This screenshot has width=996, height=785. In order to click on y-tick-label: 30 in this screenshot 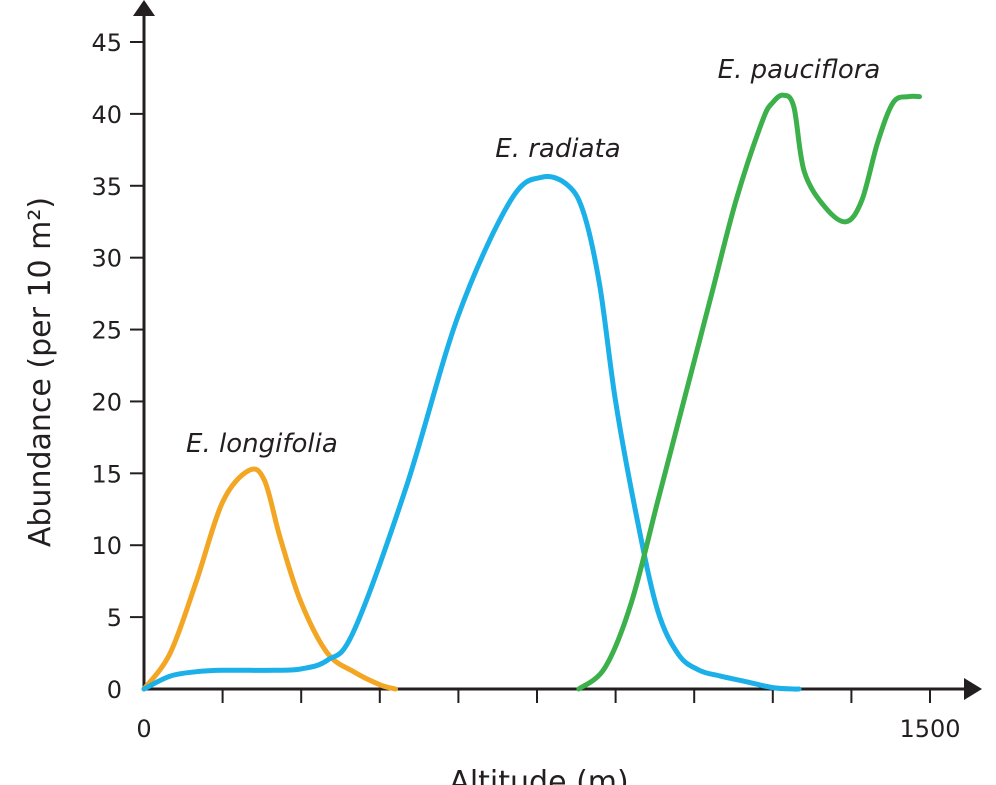, I will do `click(106, 259)`.